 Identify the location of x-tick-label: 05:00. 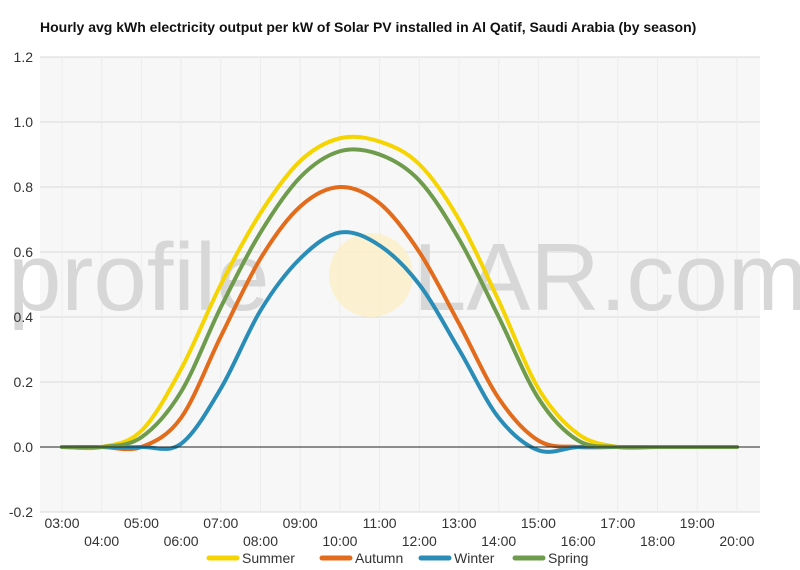
(141, 523).